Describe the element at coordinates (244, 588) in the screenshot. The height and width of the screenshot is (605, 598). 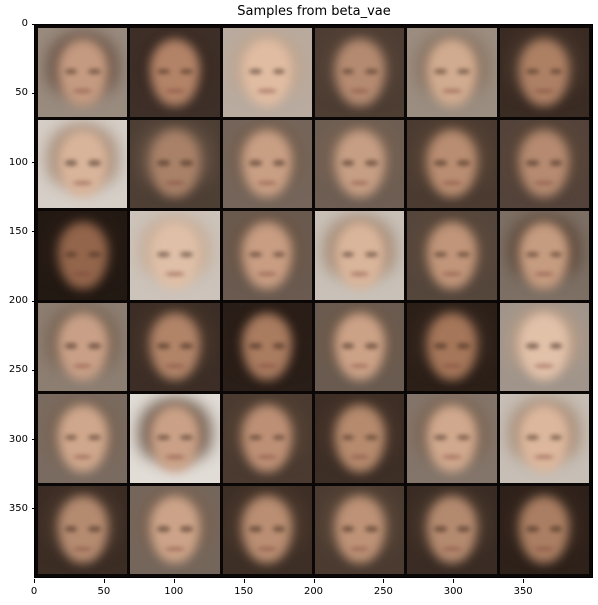
I see `x-tick-label: 150` at that location.